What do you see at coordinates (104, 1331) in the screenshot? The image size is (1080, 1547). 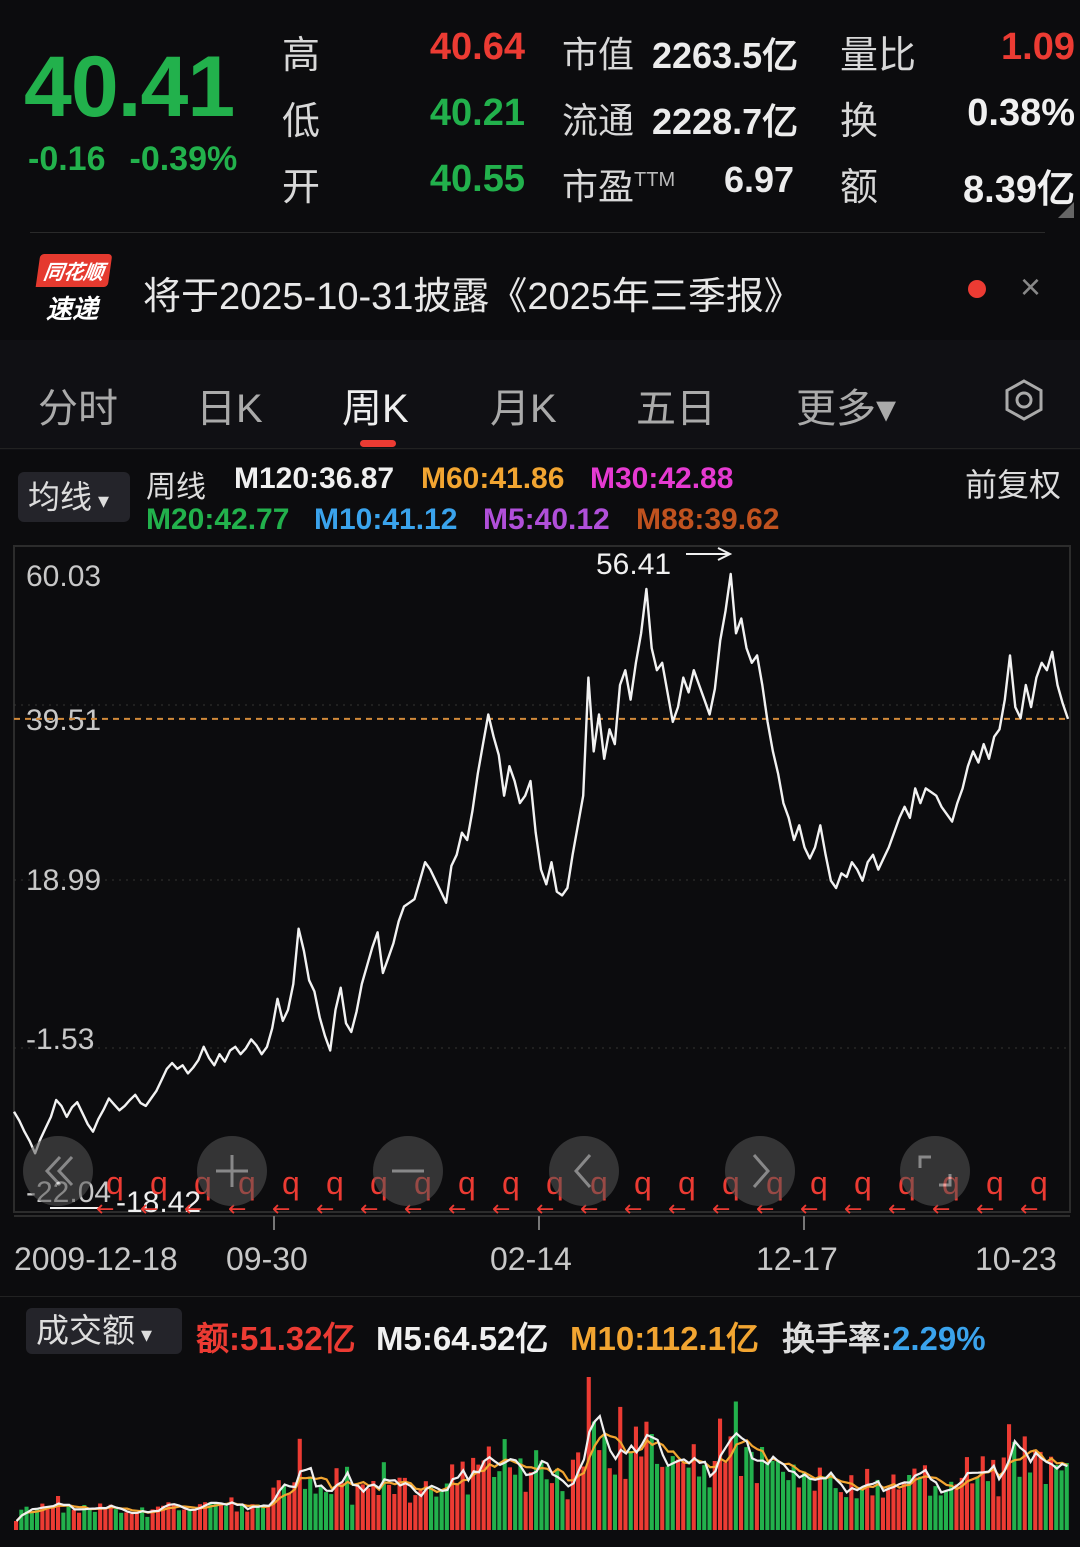 I see `volume-indicator-selector: 成交额 ▾` at bounding box center [104, 1331].